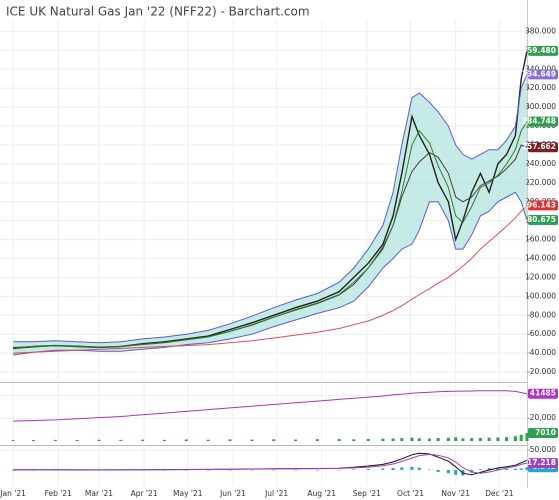  I want to click on y-tick-label: 80.000, so click(543, 314).